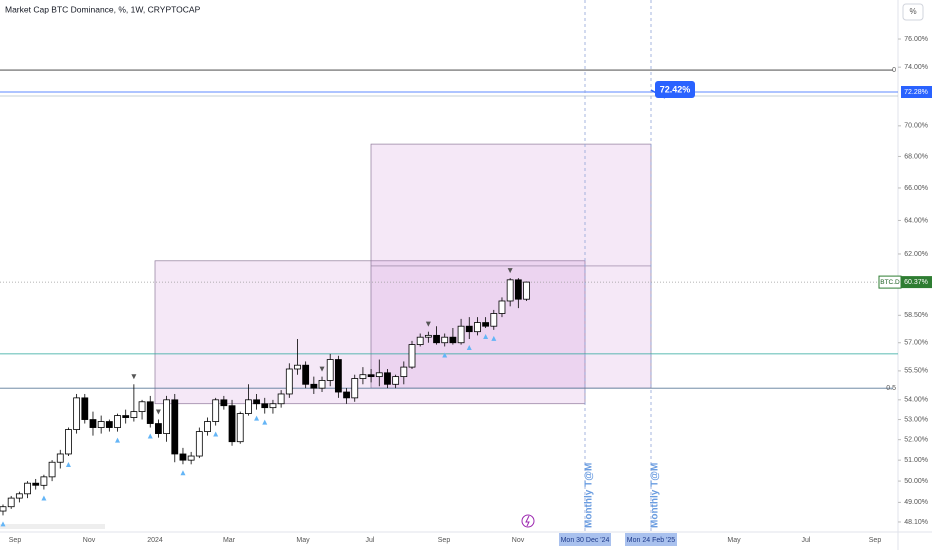 The image size is (932, 550). What do you see at coordinates (916, 481) in the screenshot?
I see `y-tick-label: 50.00%` at bounding box center [916, 481].